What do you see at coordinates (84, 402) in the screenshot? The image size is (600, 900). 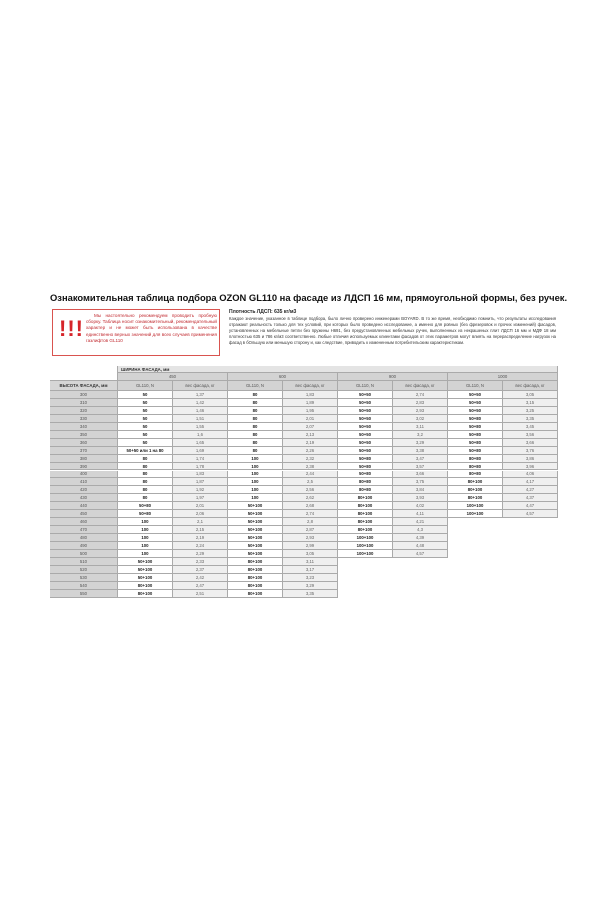 I see `facade-height-cell: 310` at bounding box center [84, 402].